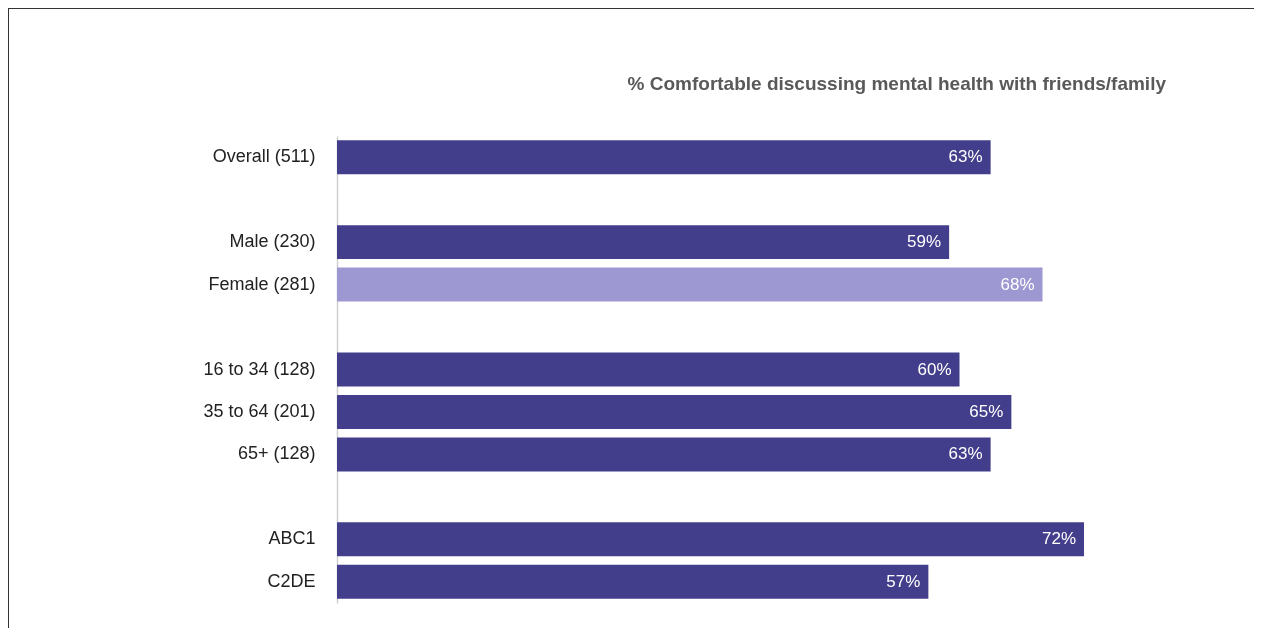  What do you see at coordinates (903, 581) in the screenshot?
I see `data-label: 57%` at bounding box center [903, 581].